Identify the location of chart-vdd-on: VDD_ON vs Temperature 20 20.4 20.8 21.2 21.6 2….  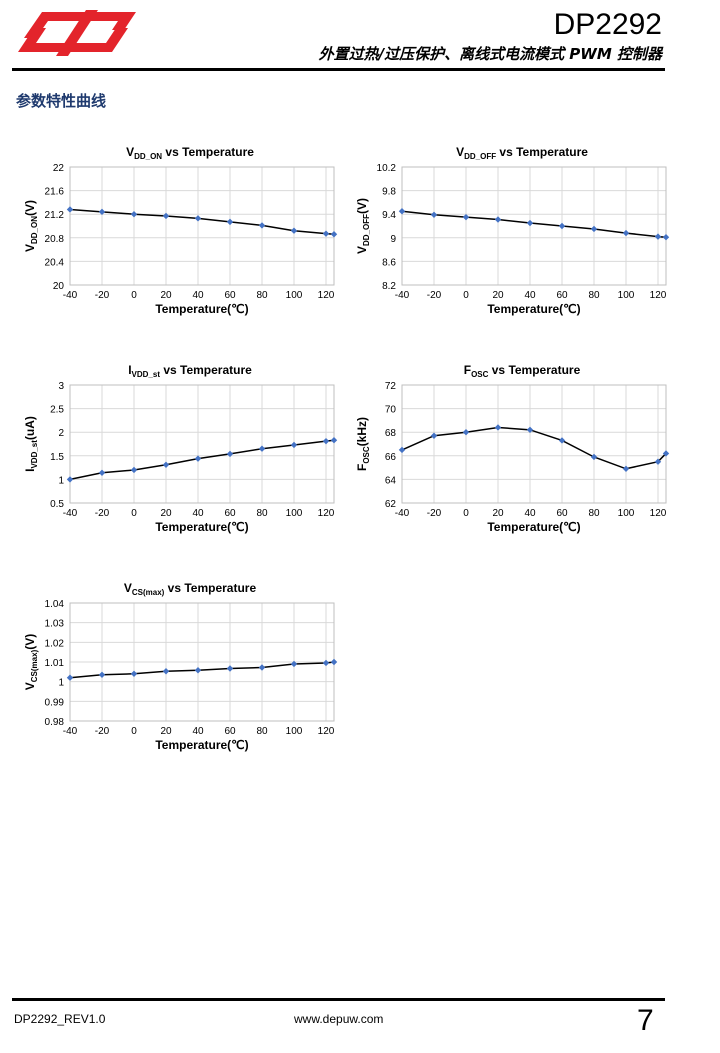
(180, 230).